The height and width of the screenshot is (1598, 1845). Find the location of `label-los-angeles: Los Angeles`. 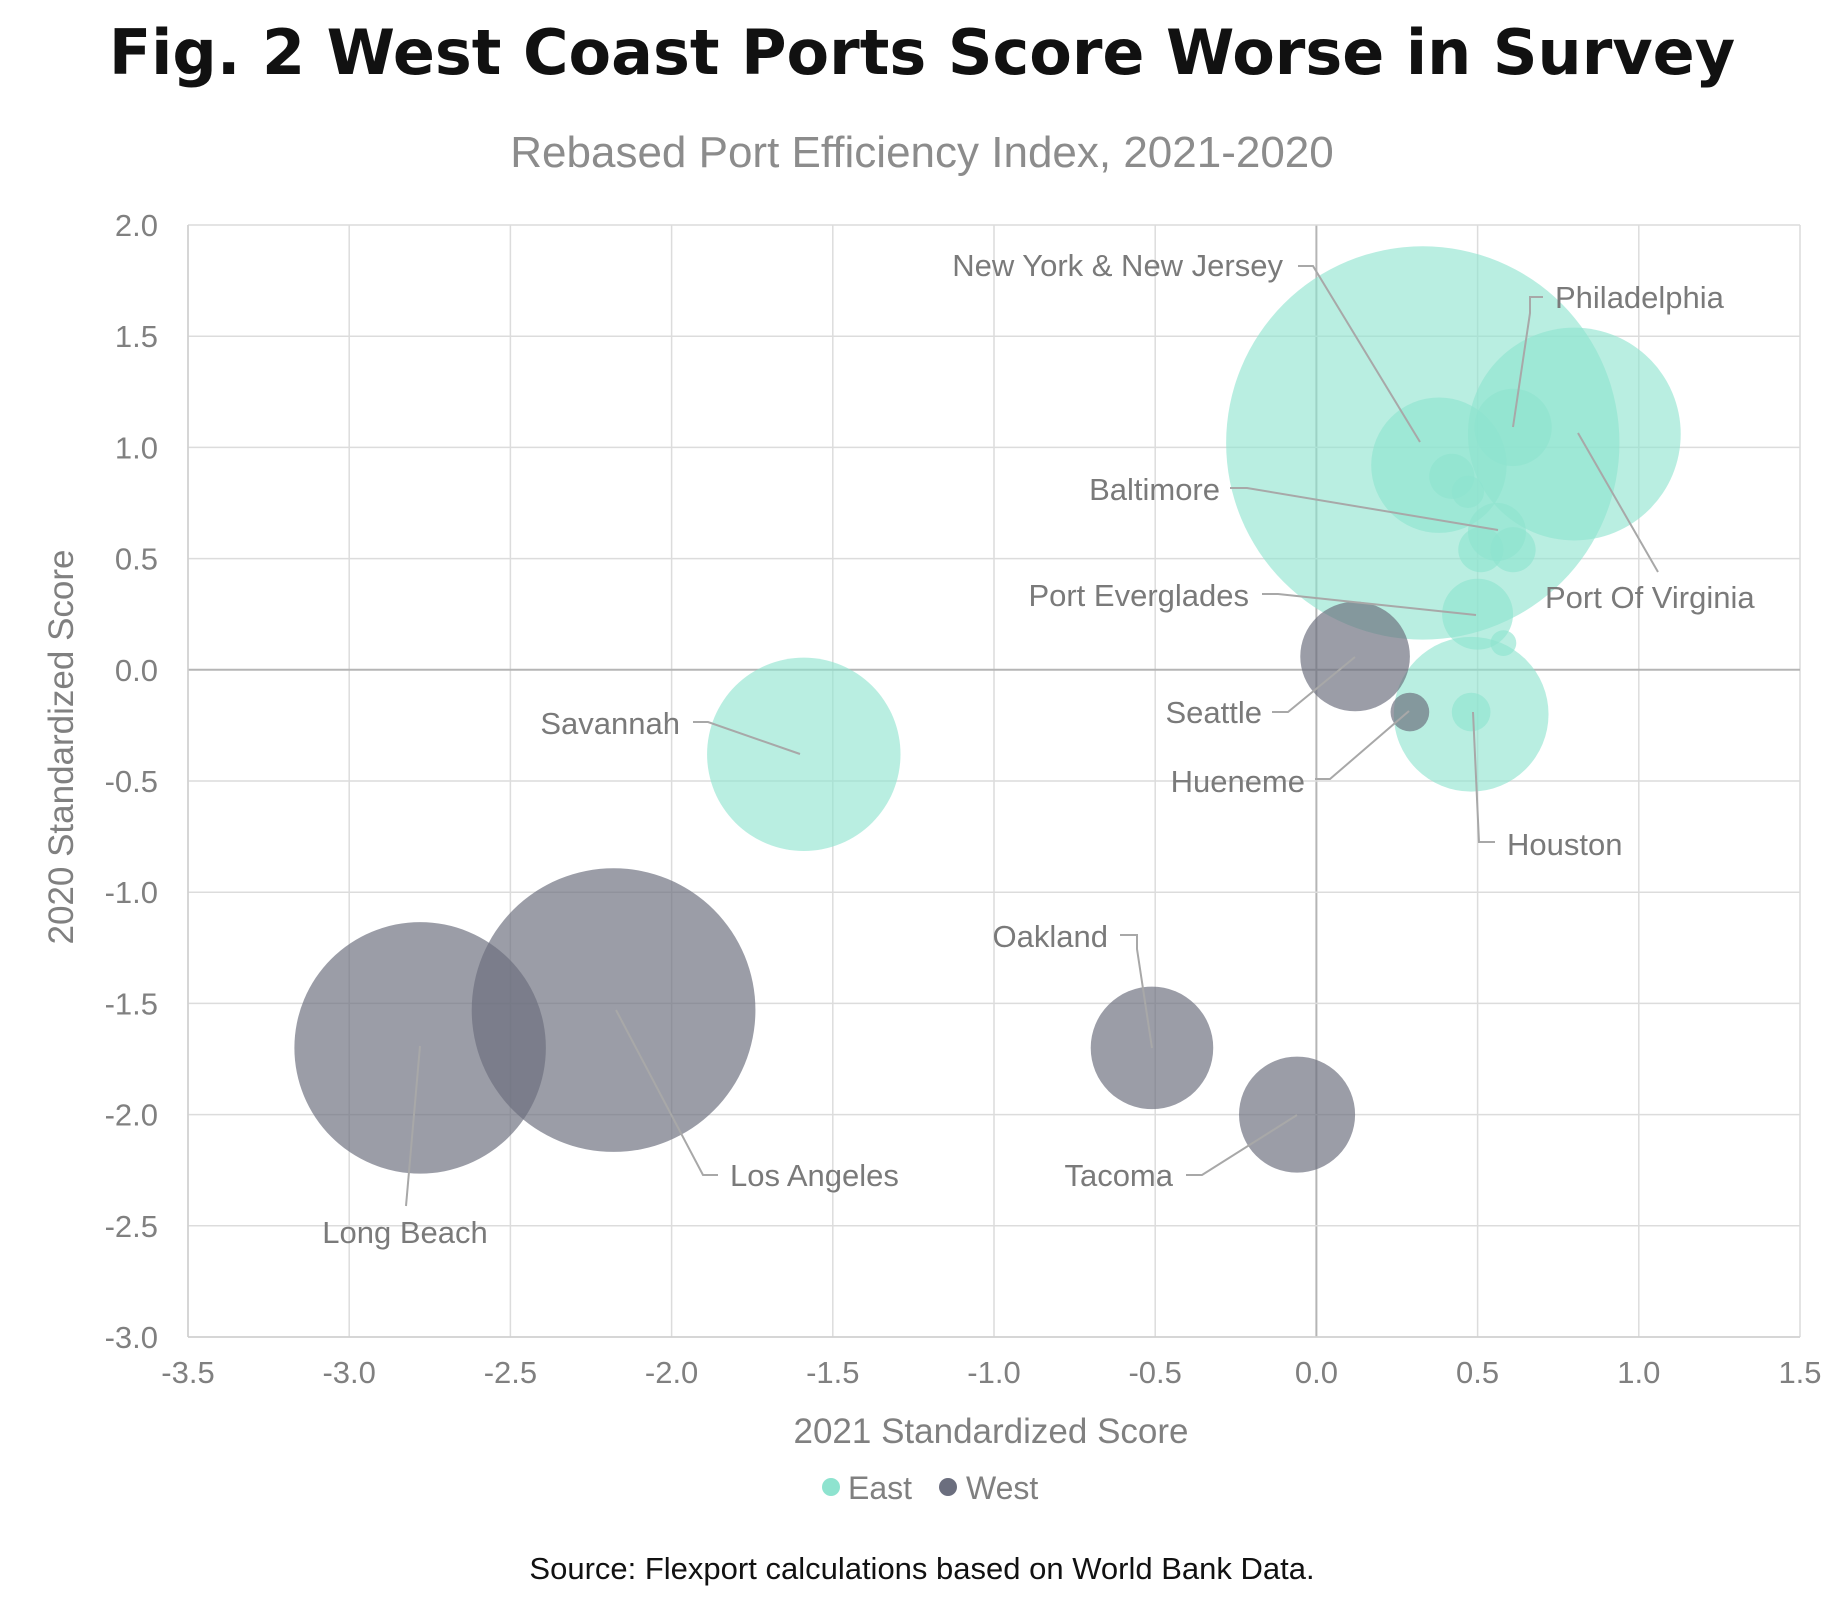

label-los-angeles: Los Angeles is located at coordinates (814, 1175).